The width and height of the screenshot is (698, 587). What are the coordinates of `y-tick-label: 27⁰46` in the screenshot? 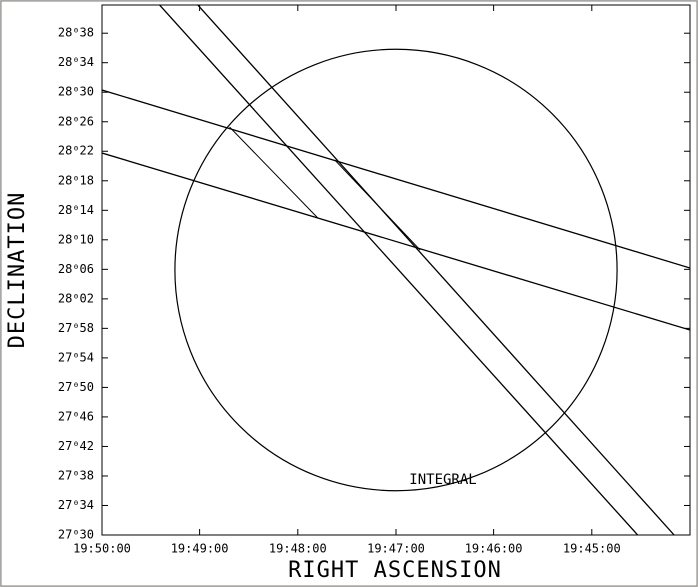 It's located at (76, 416).